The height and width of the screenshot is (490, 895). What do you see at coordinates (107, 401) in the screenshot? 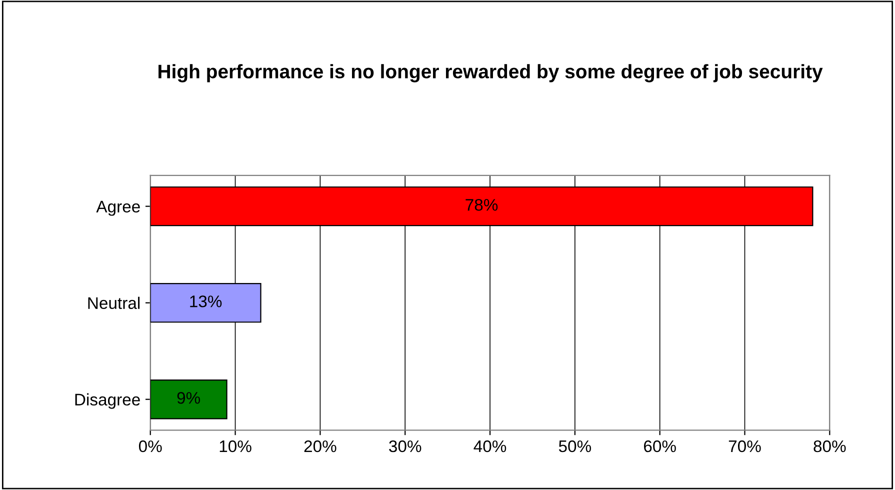
I see `y-tick-label: Disagree` at bounding box center [107, 401].